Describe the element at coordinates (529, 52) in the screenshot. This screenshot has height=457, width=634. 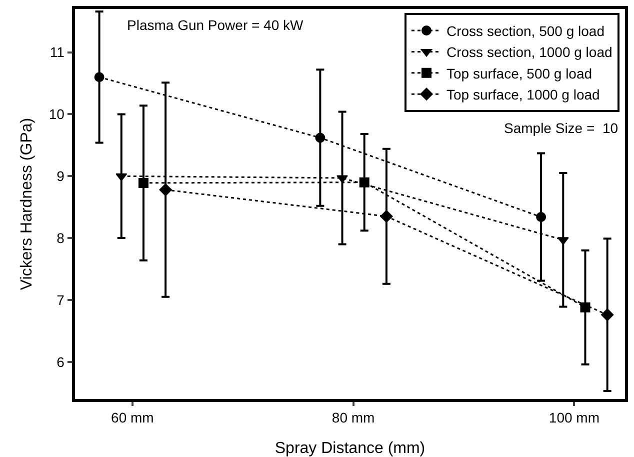
I see `legend-label: Cross section, 1000 g load` at that location.